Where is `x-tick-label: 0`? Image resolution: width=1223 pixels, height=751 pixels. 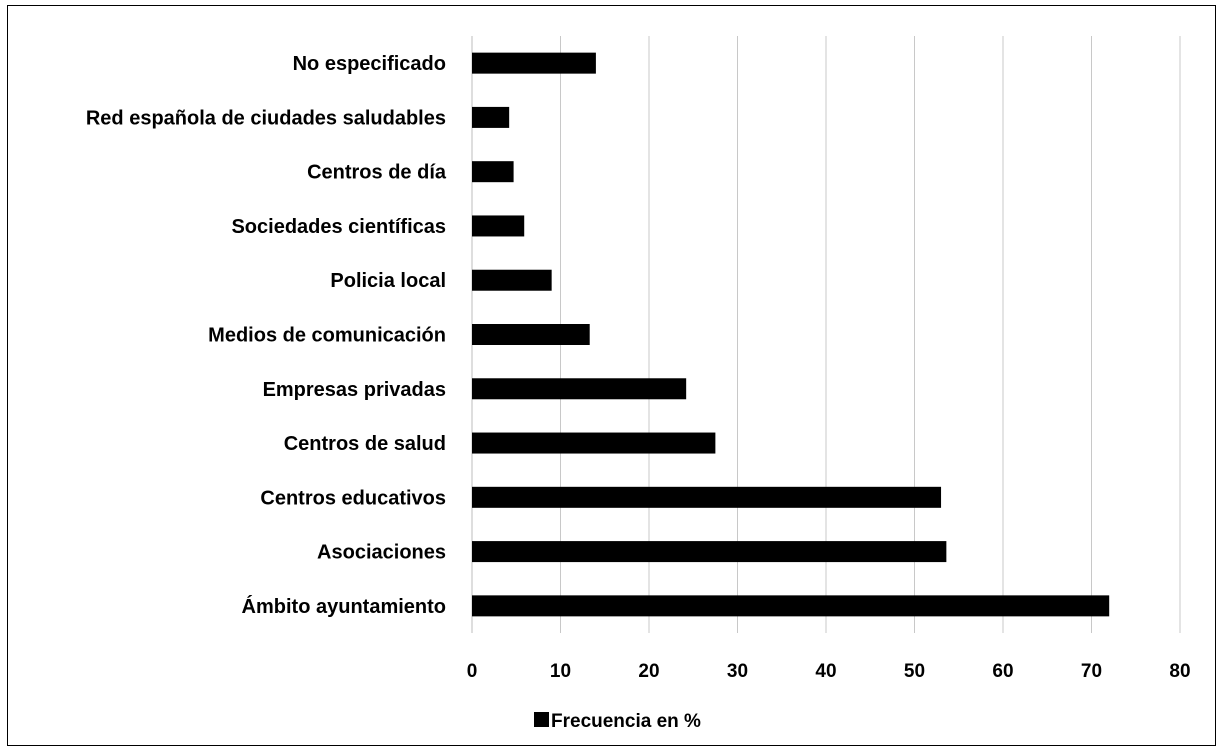 x-tick-label: 0 is located at coordinates (472, 671).